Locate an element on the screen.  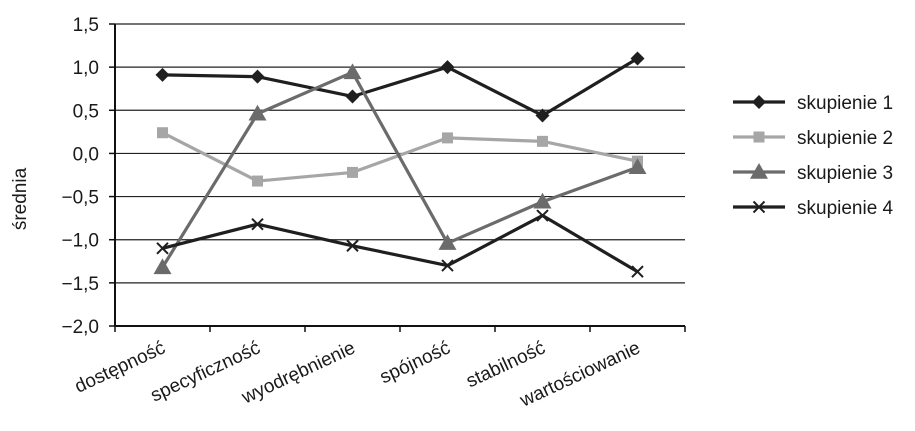
legend-label: skupienie 3 is located at coordinates (845, 173).